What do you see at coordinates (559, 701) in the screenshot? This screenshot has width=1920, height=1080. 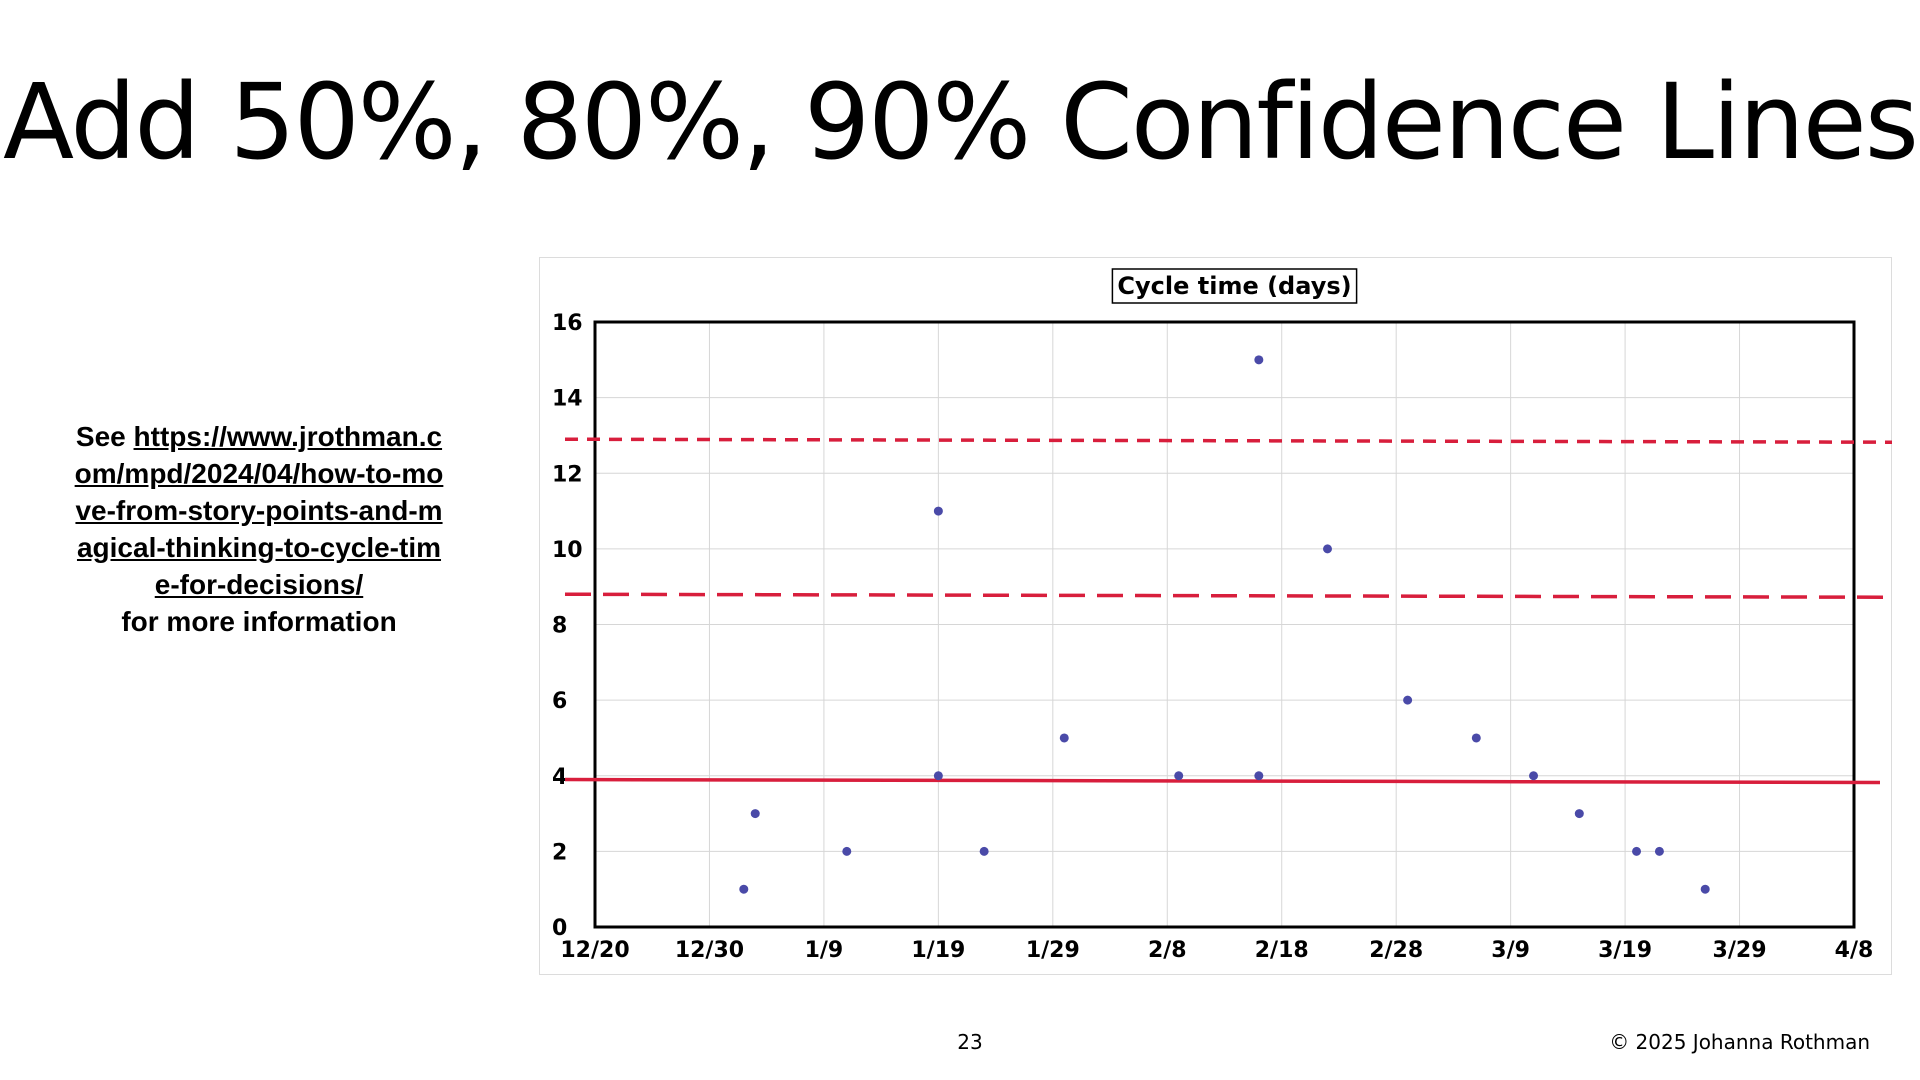 I see `y-tick-label: 6` at bounding box center [559, 701].